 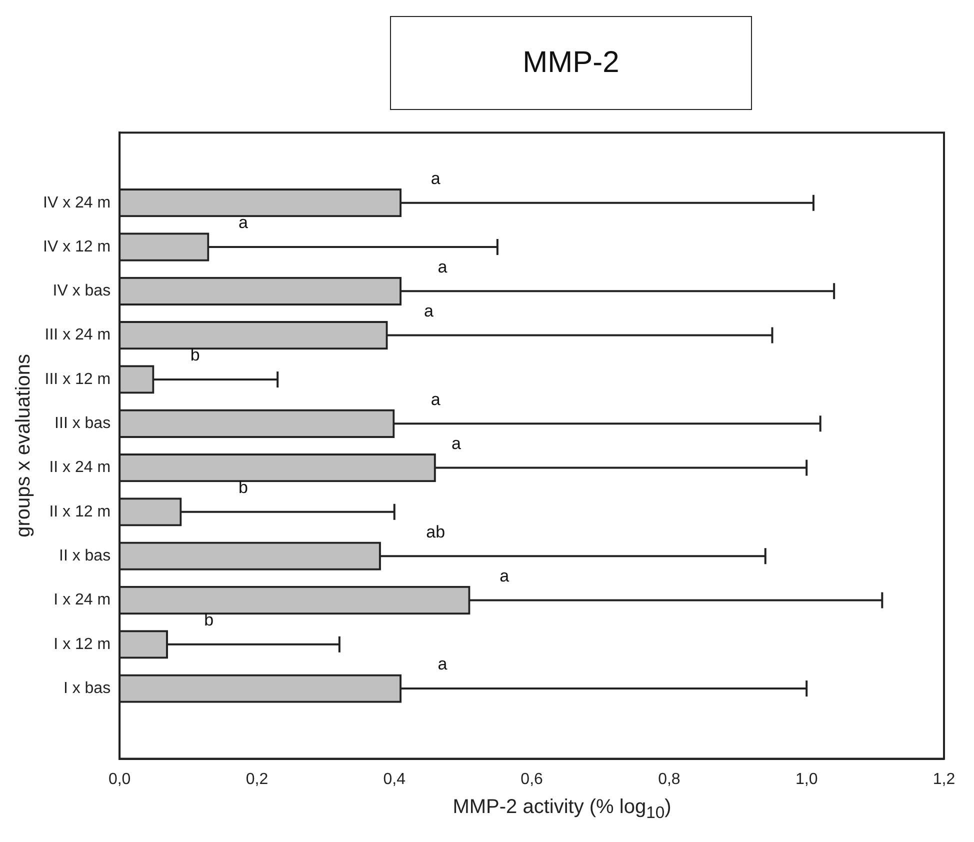 I want to click on x-tick-label: 0,6, so click(x=532, y=779).